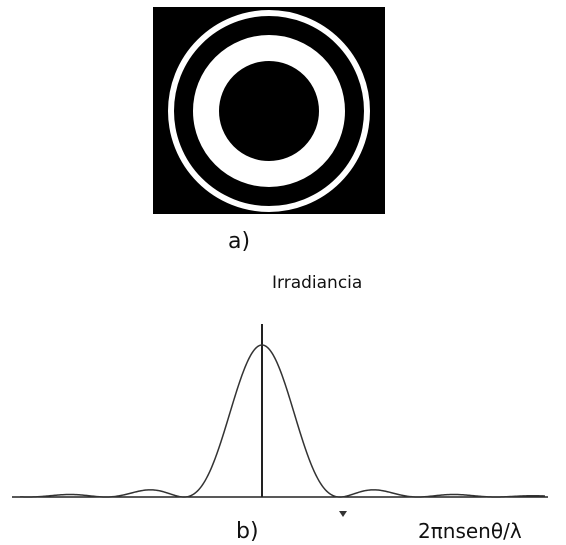  Describe the element at coordinates (343, 514) in the screenshot. I see `zero-marker` at that location.